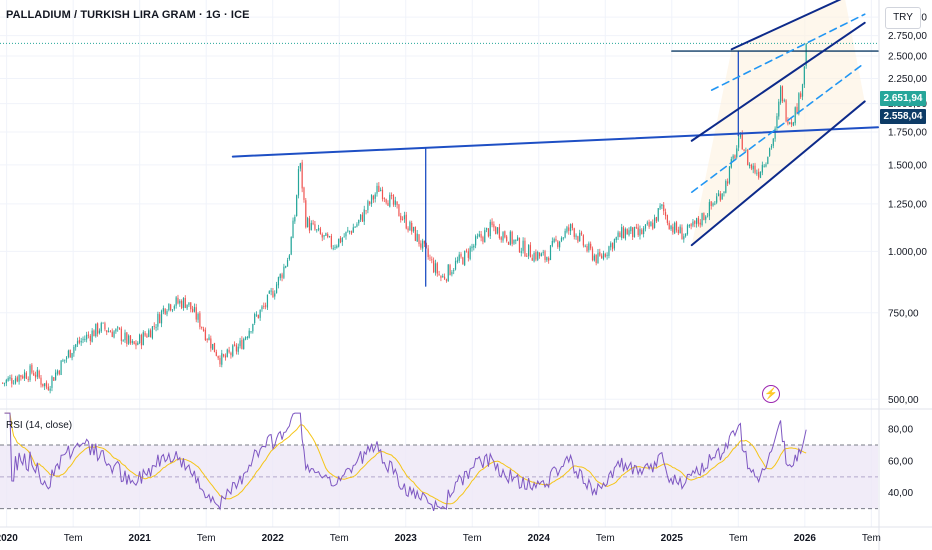 The width and height of the screenshot is (932, 550). What do you see at coordinates (900, 493) in the screenshot?
I see `rsi-tick-label: 40,00` at bounding box center [900, 493].